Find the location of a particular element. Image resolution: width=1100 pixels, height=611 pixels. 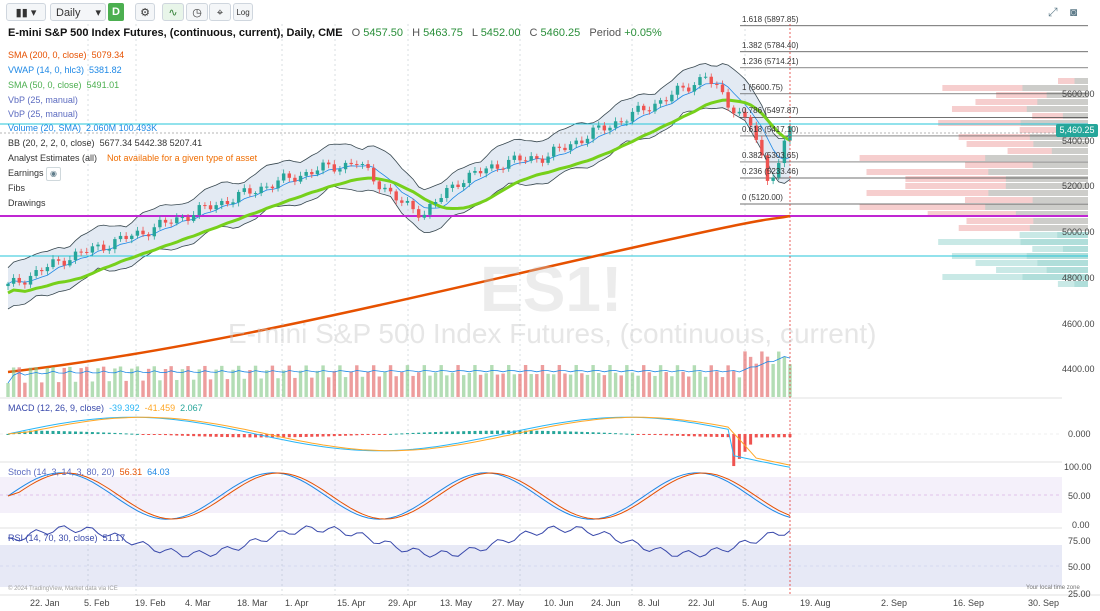

timezone-label: Your local time zone is located at coordinates (1053, 588).